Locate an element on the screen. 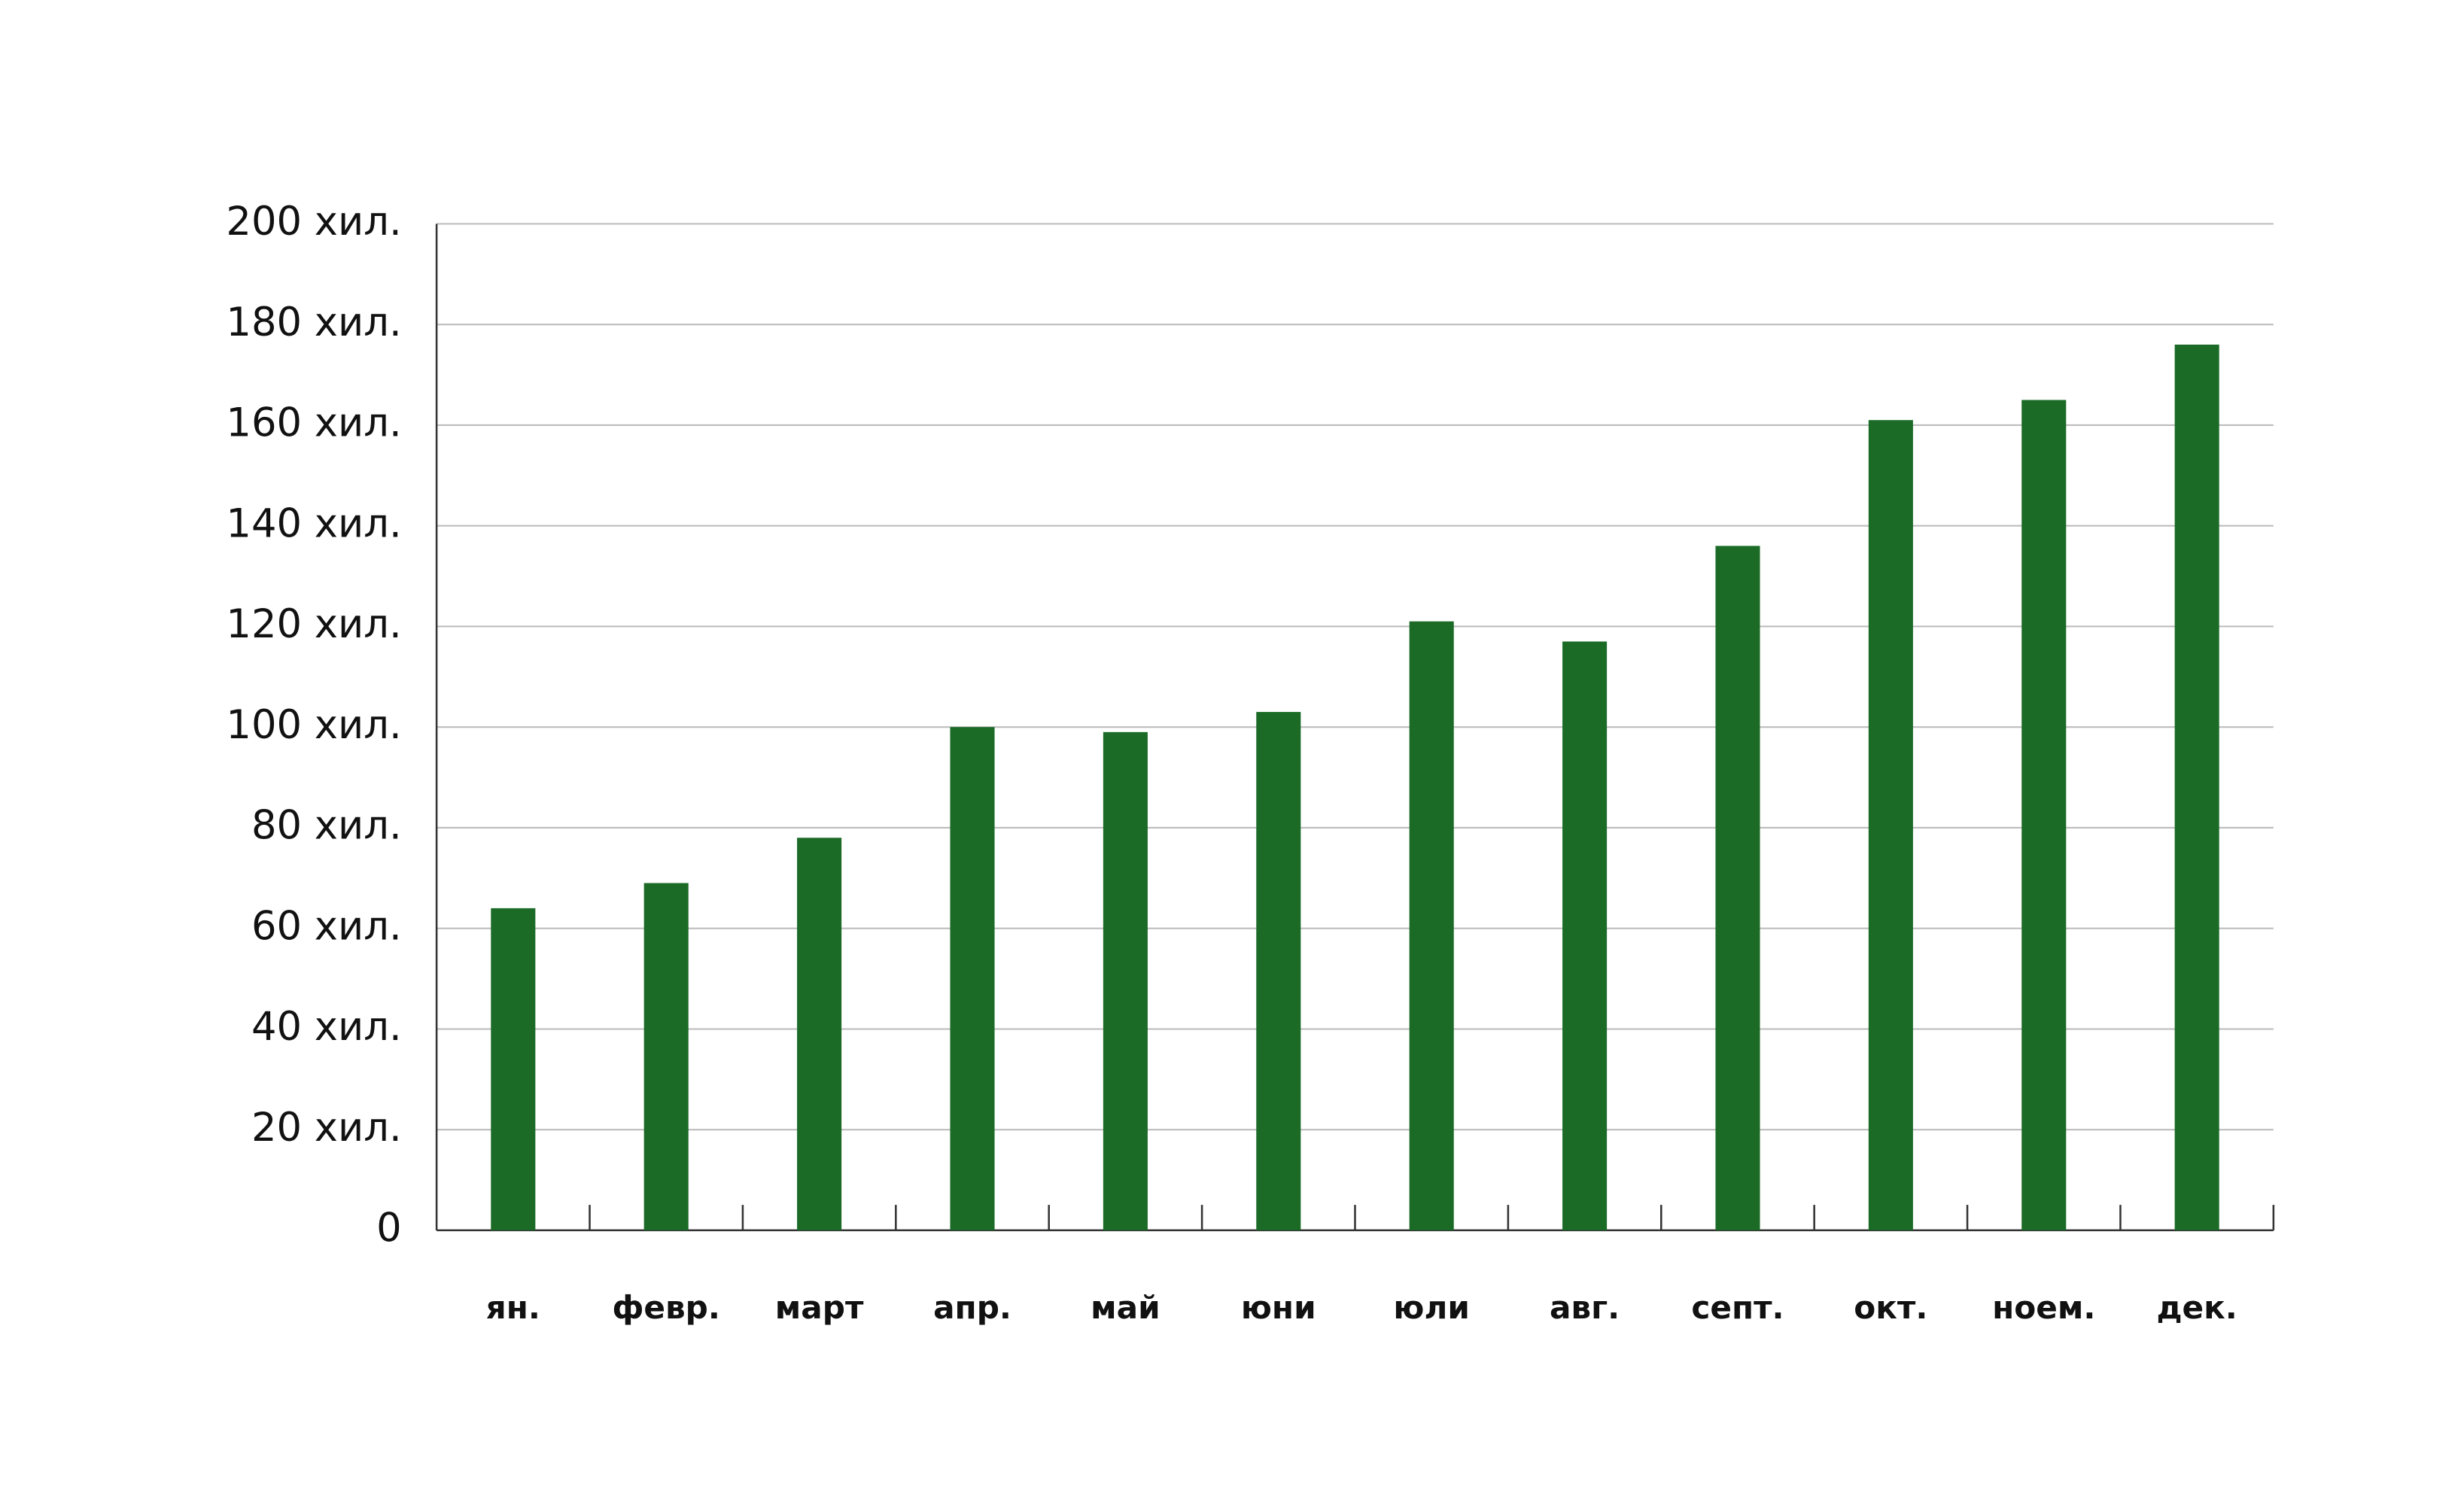 The image size is (2464, 1490). x-tick-label: март is located at coordinates (819, 1307).